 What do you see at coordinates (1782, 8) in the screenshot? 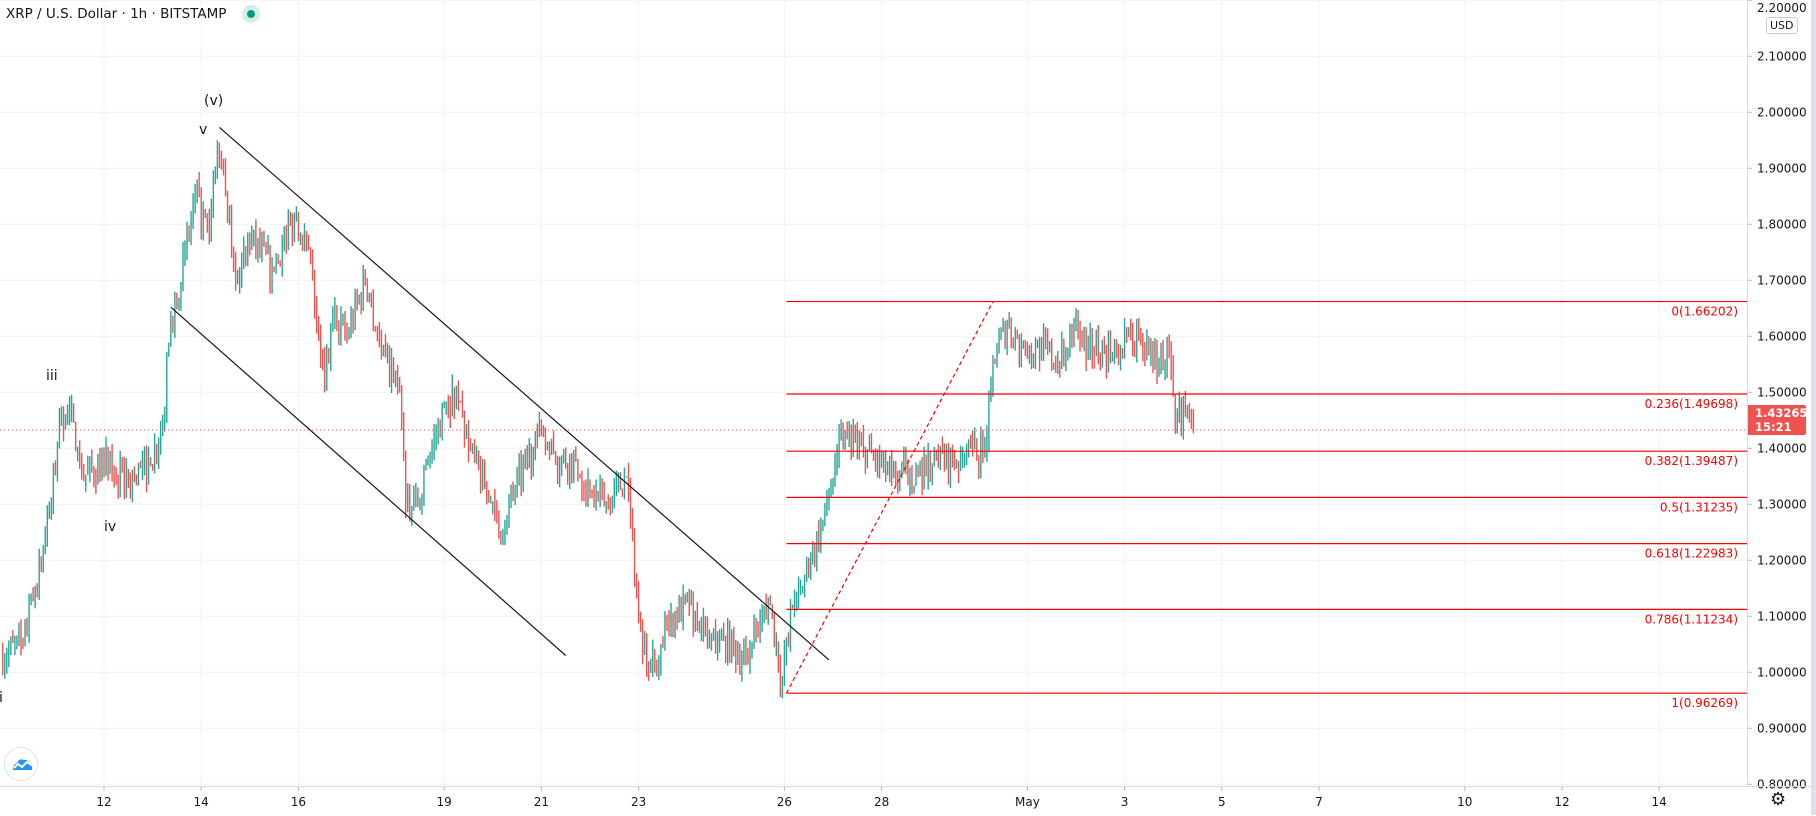
I see `price-tick-label: 2.20000` at bounding box center [1782, 8].